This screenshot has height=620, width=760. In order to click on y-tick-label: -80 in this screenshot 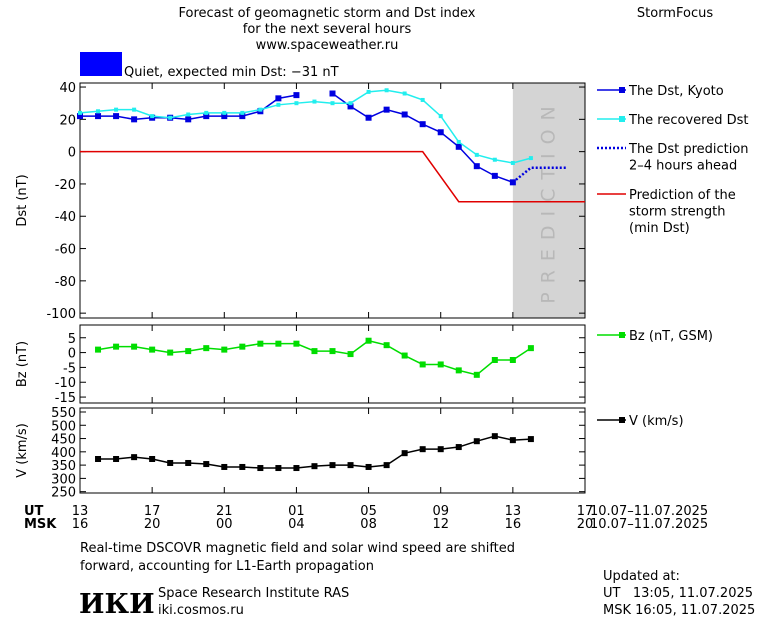, I will do `click(65, 282)`.